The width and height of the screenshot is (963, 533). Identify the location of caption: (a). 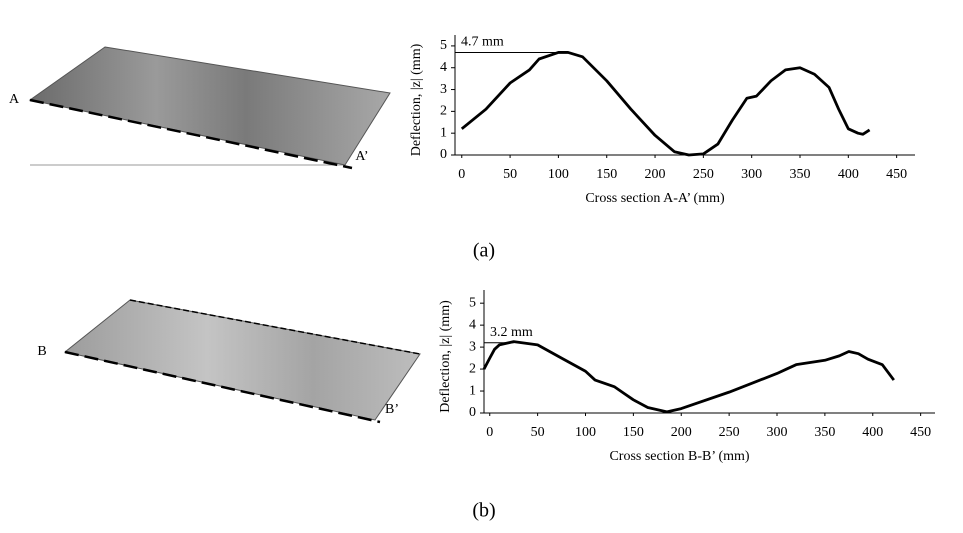
(484, 251).